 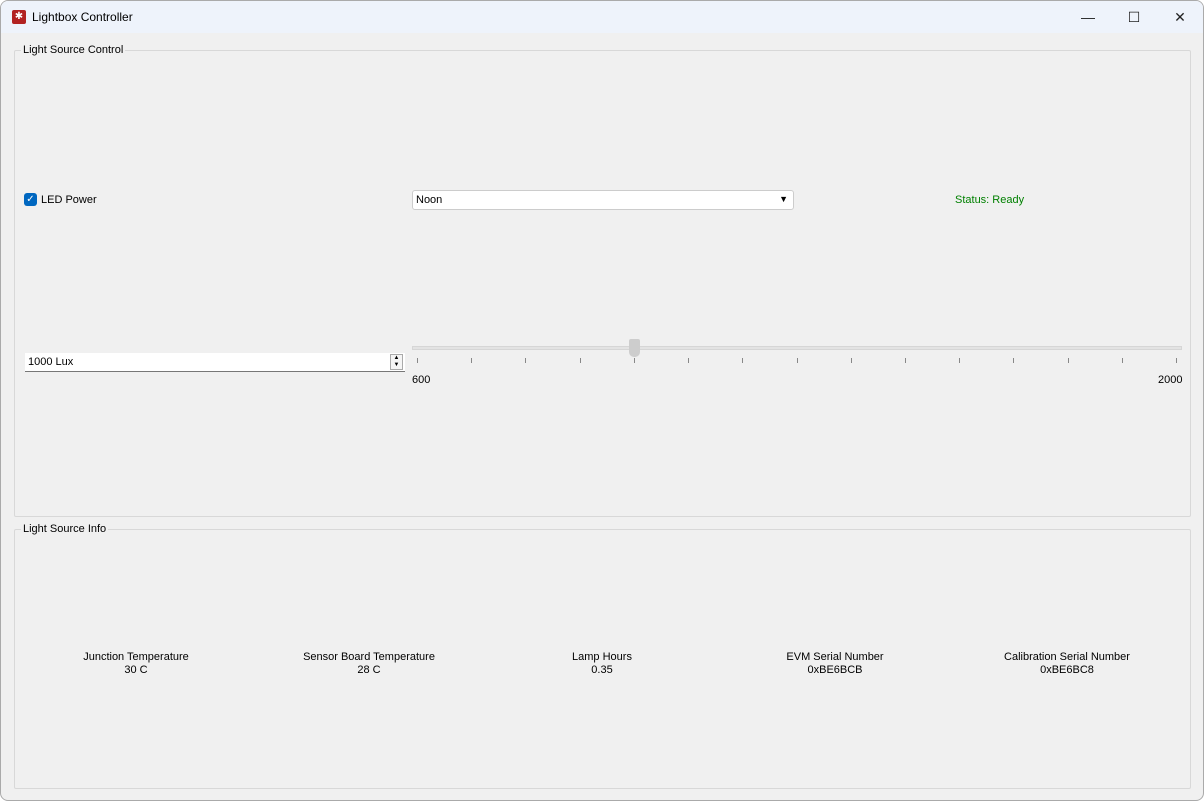 I want to click on info-value: 28 C, so click(x=369, y=670).